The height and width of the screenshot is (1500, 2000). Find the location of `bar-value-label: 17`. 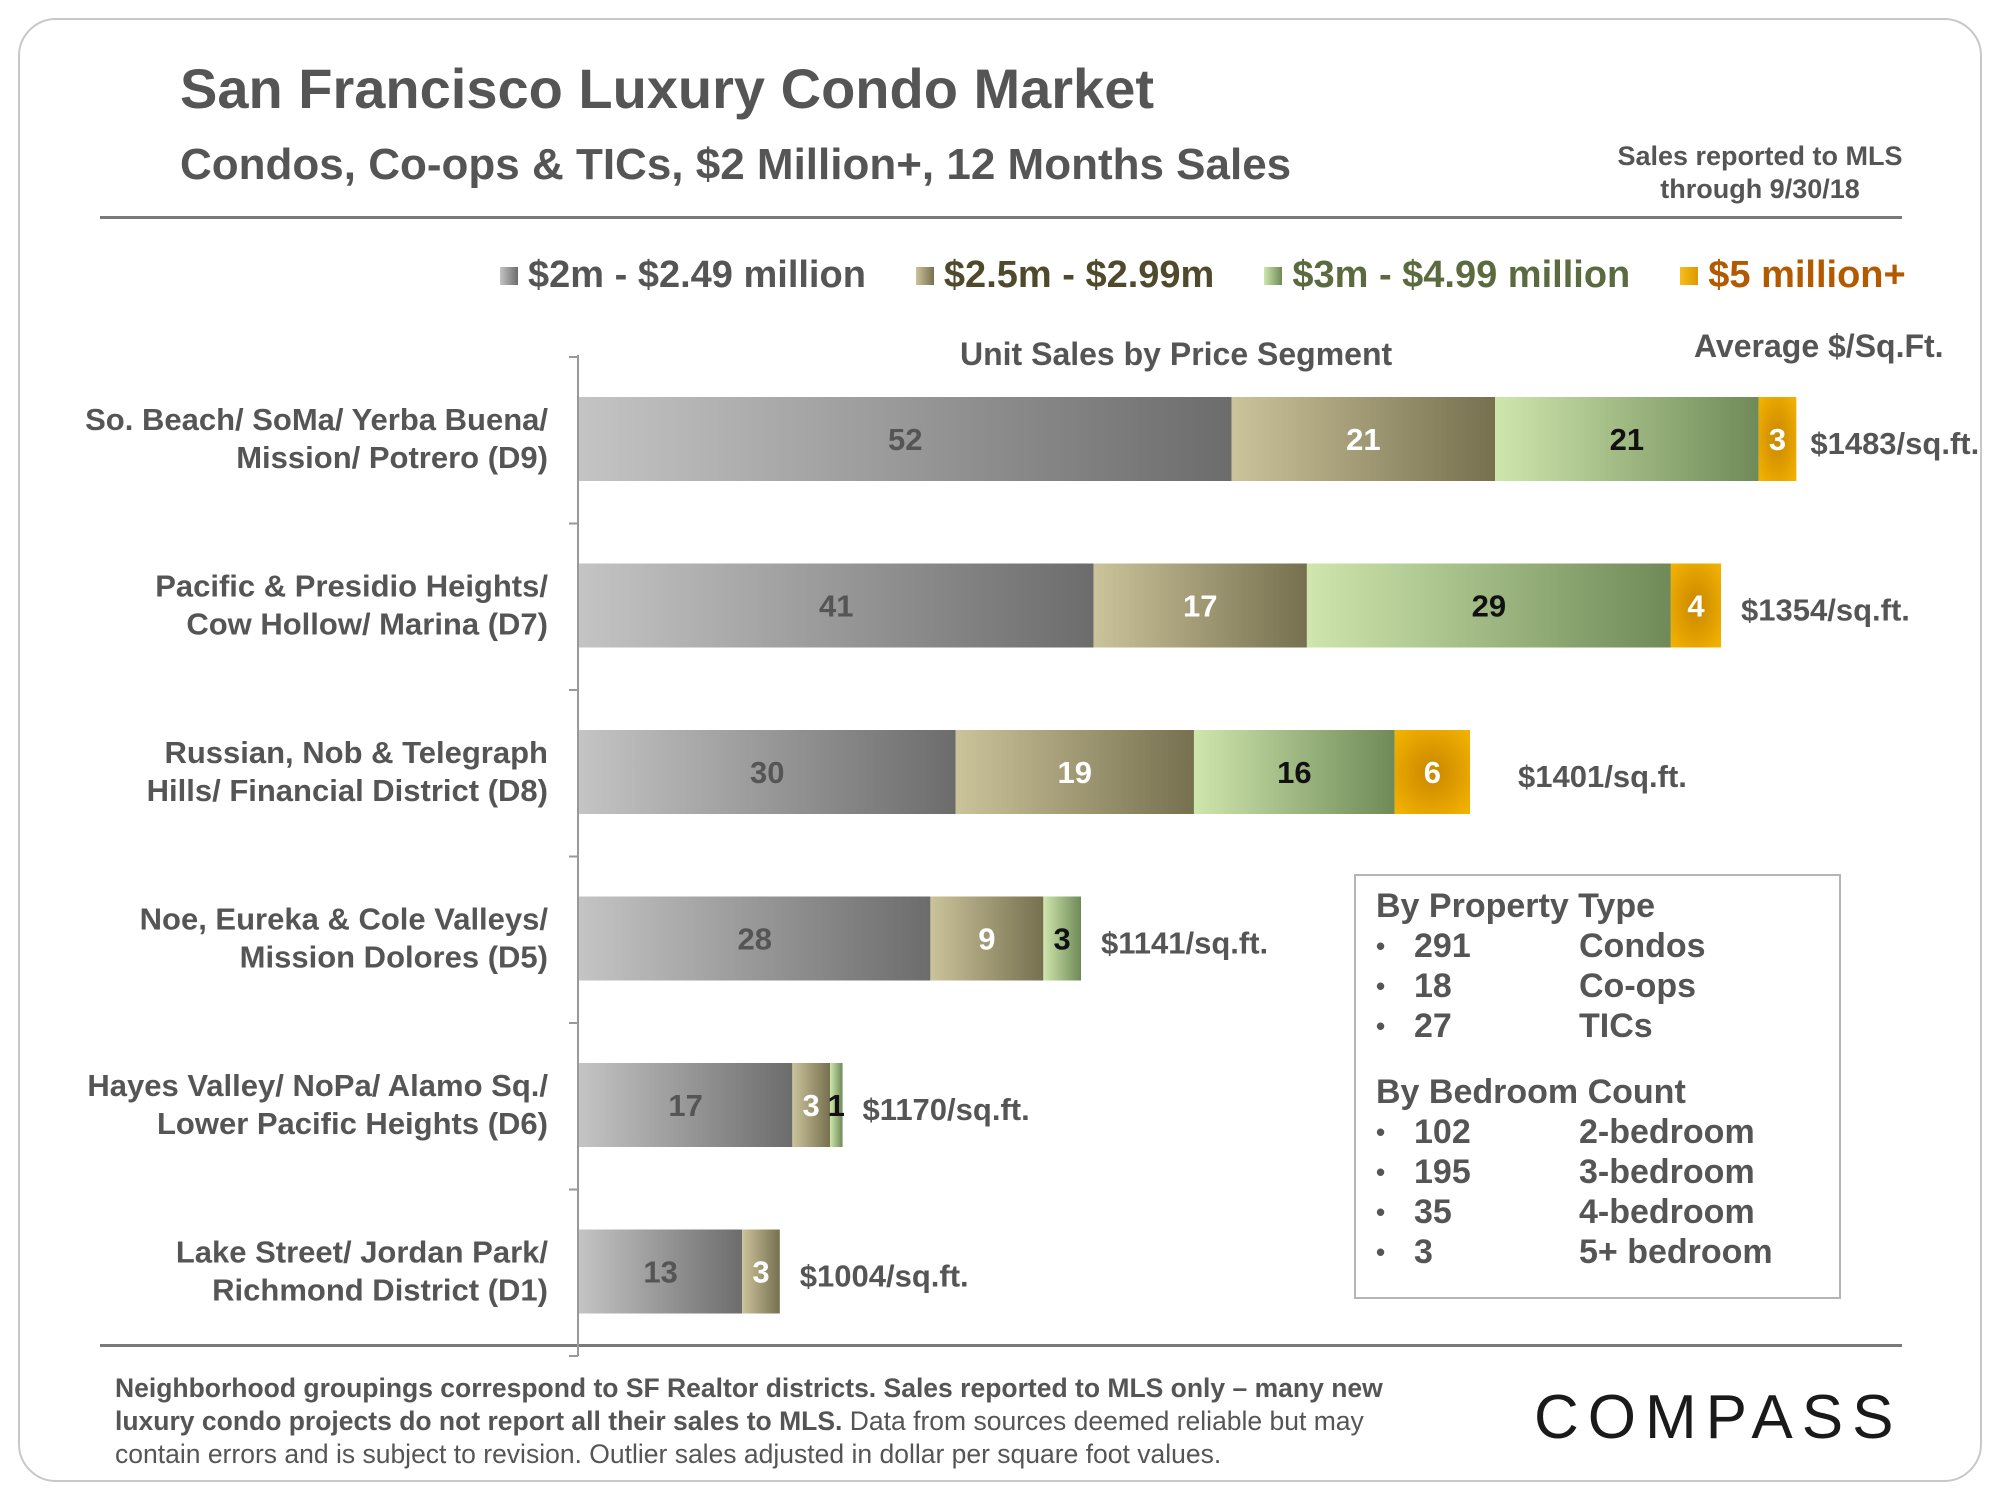

bar-value-label: 17 is located at coordinates (1200, 606).